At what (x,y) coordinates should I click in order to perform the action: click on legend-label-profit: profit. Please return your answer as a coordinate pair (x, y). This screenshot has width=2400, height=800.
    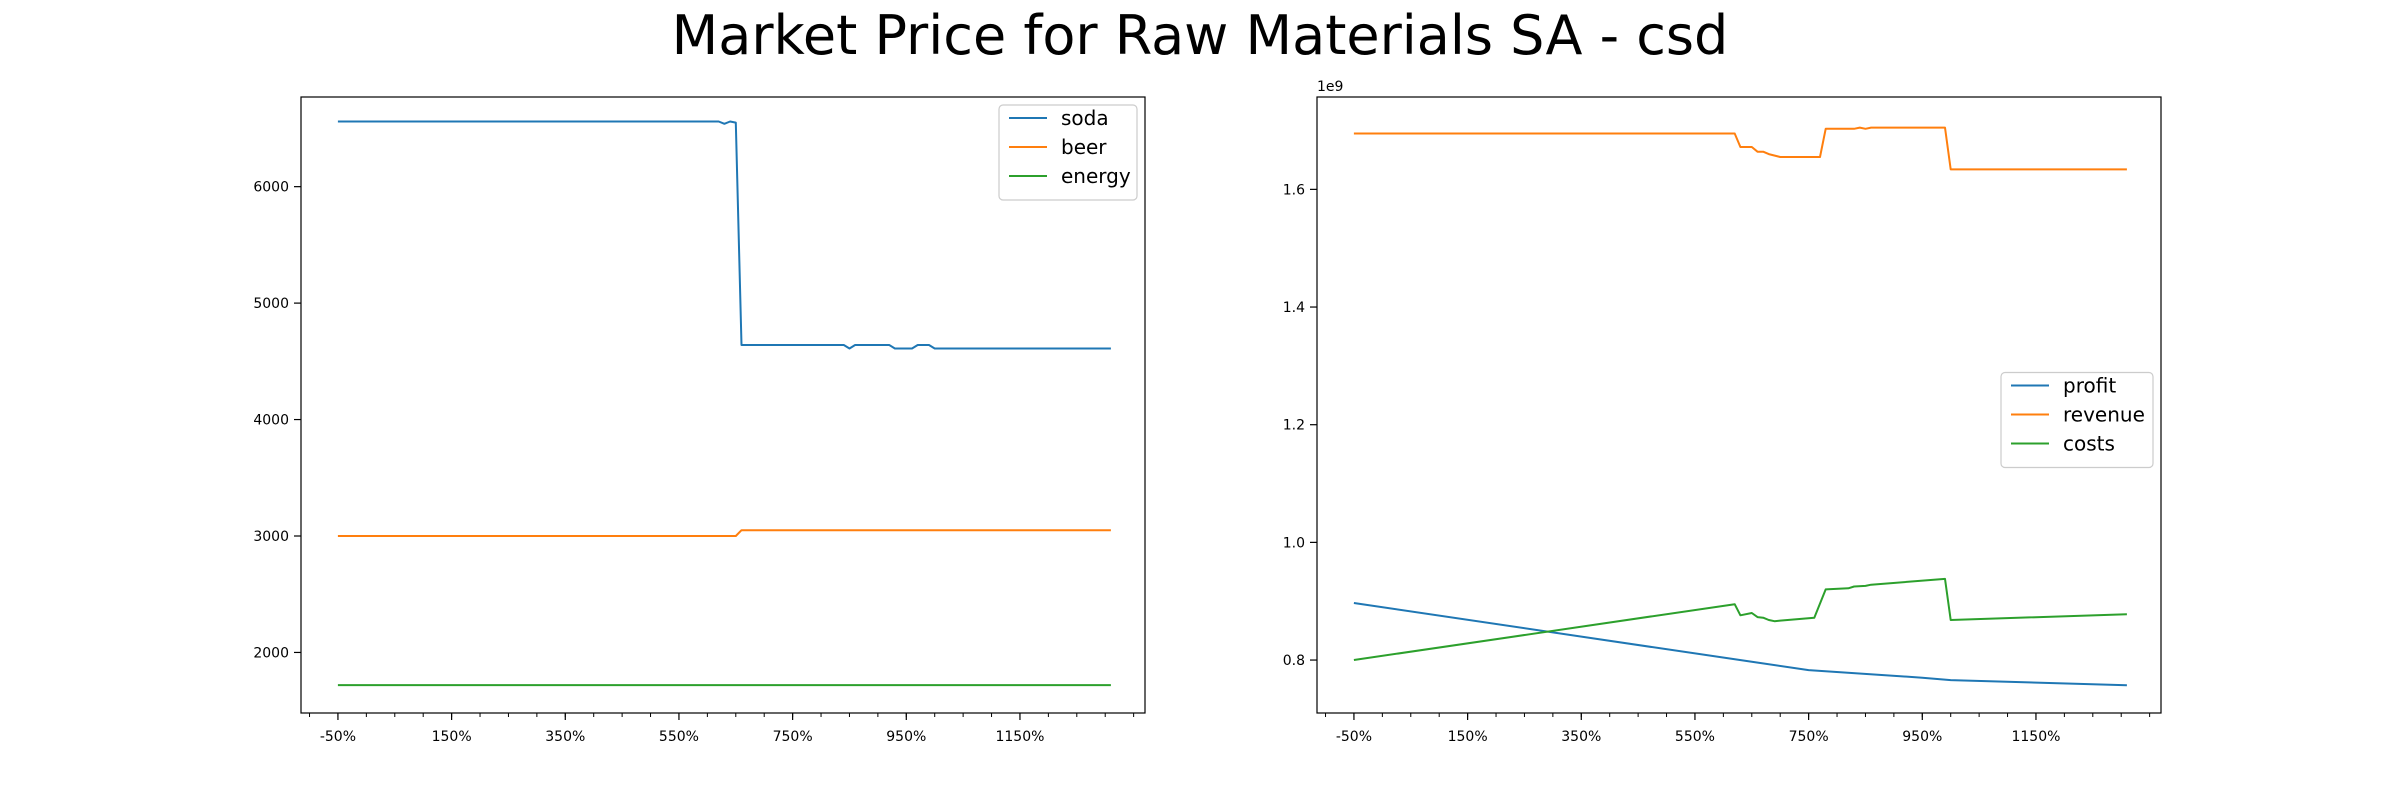
    Looking at the image, I should click on (2089, 386).